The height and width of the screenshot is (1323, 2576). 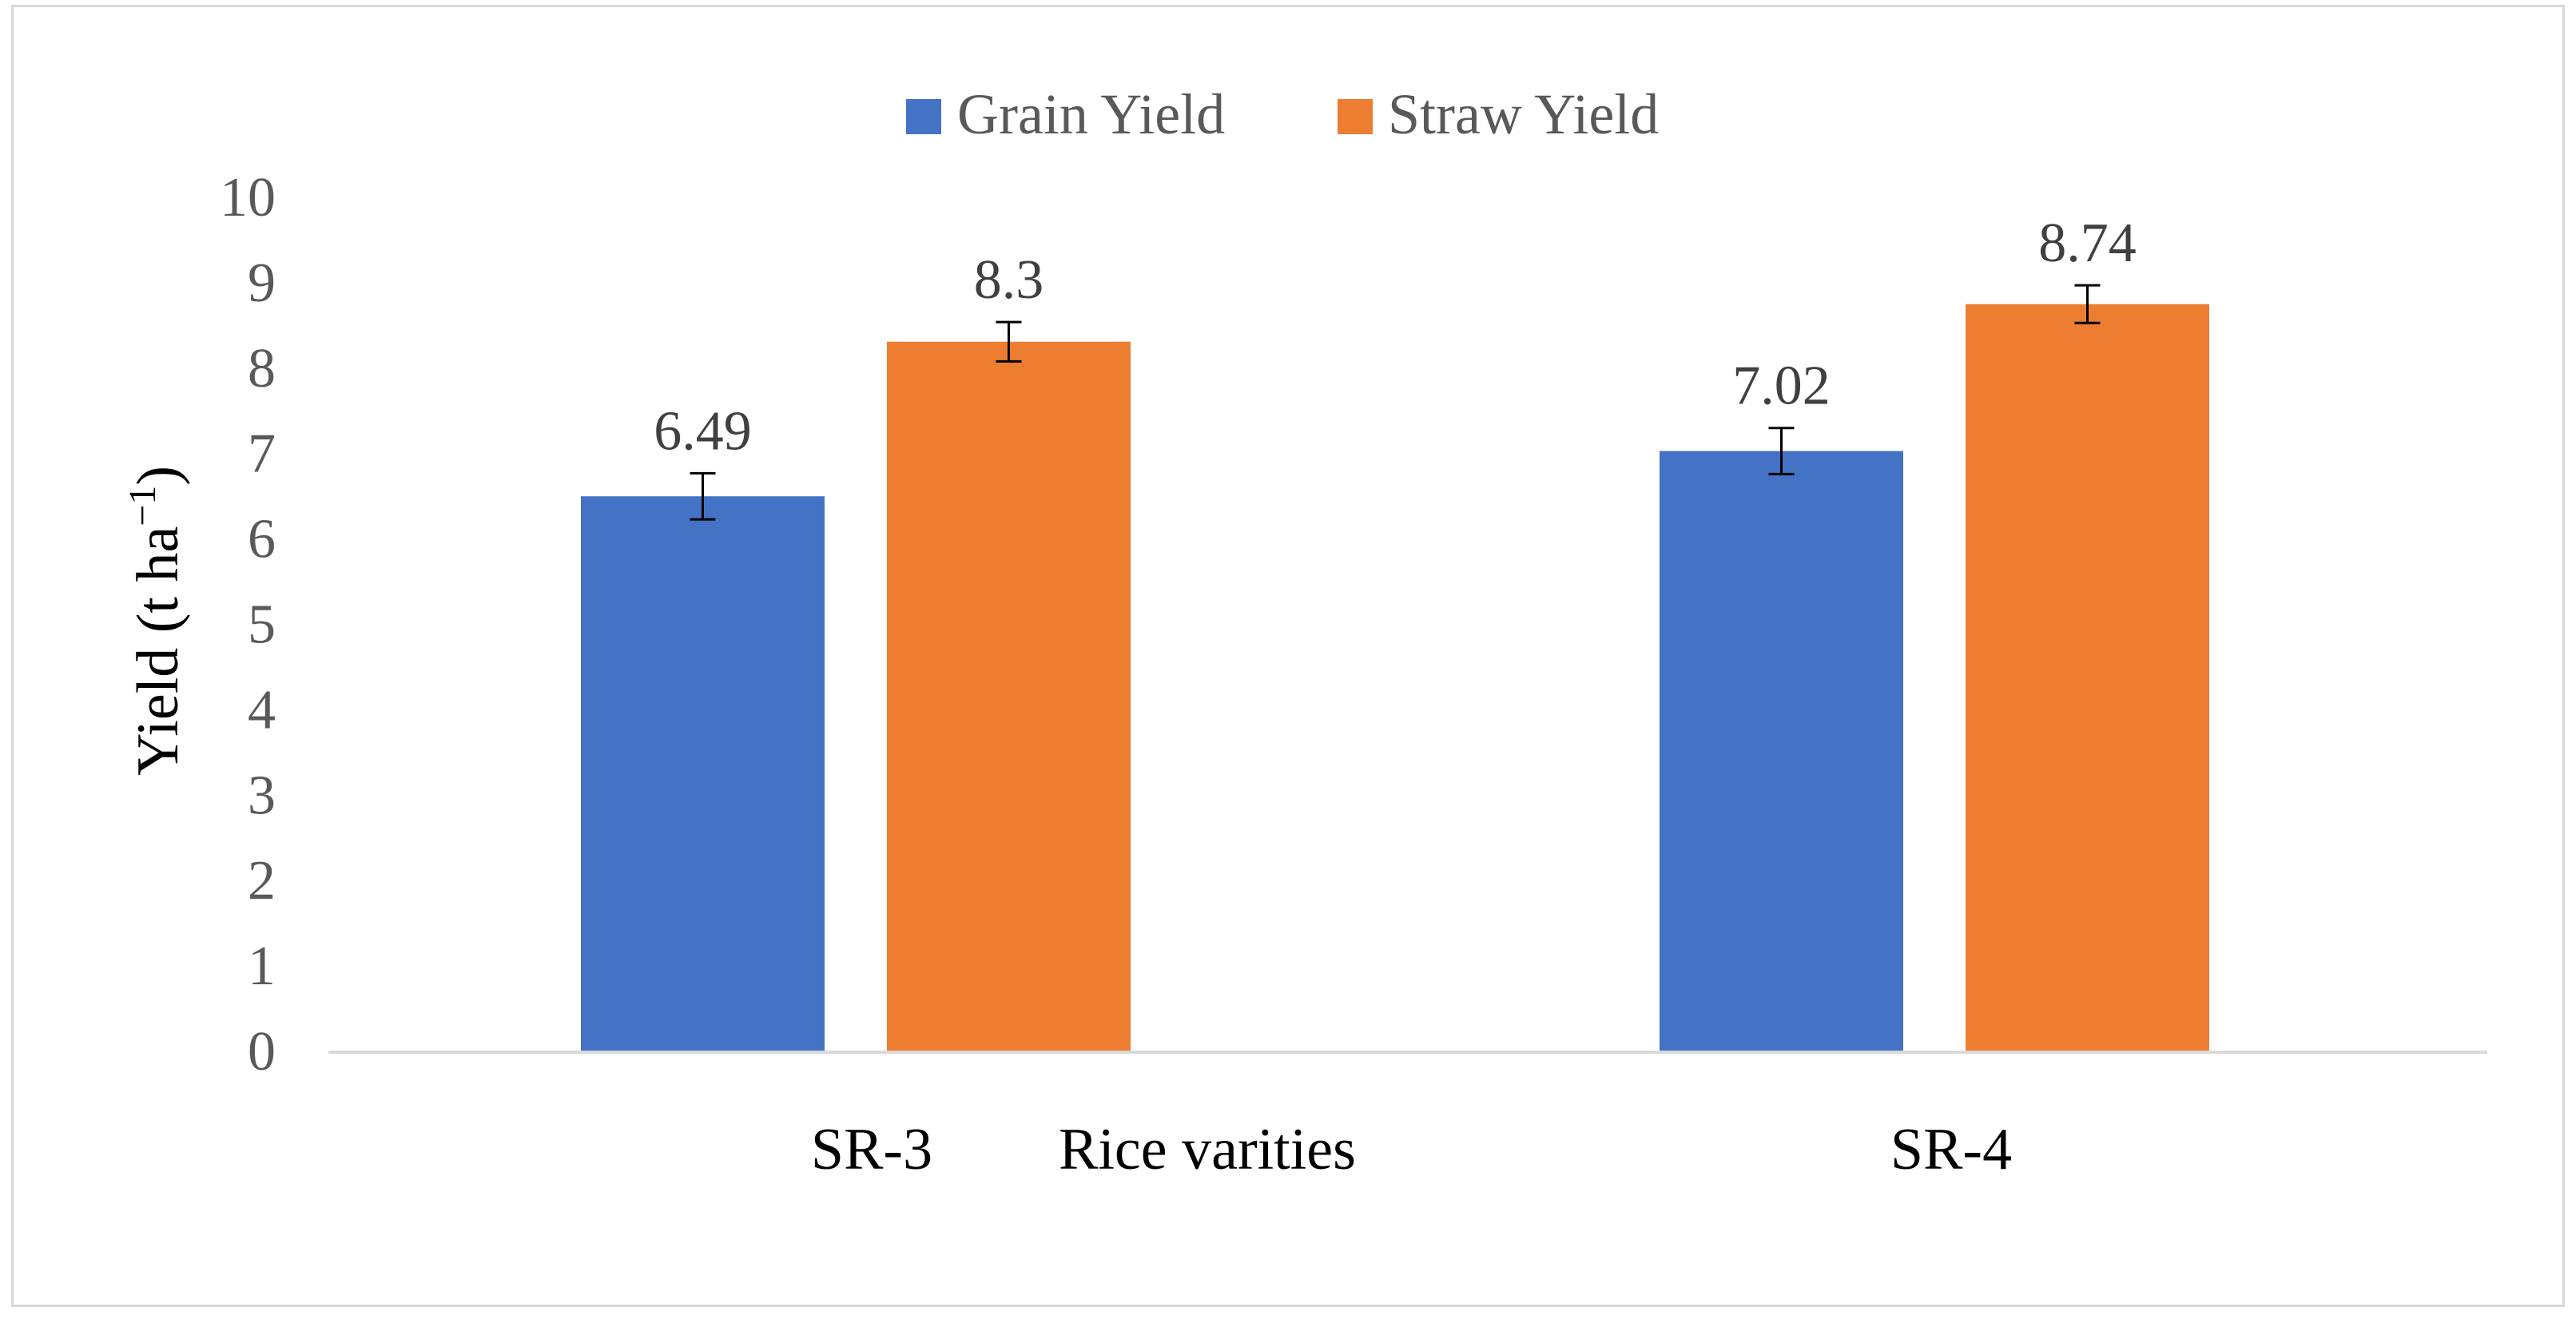 I want to click on y-tick-label: 2, so click(x=262, y=881).